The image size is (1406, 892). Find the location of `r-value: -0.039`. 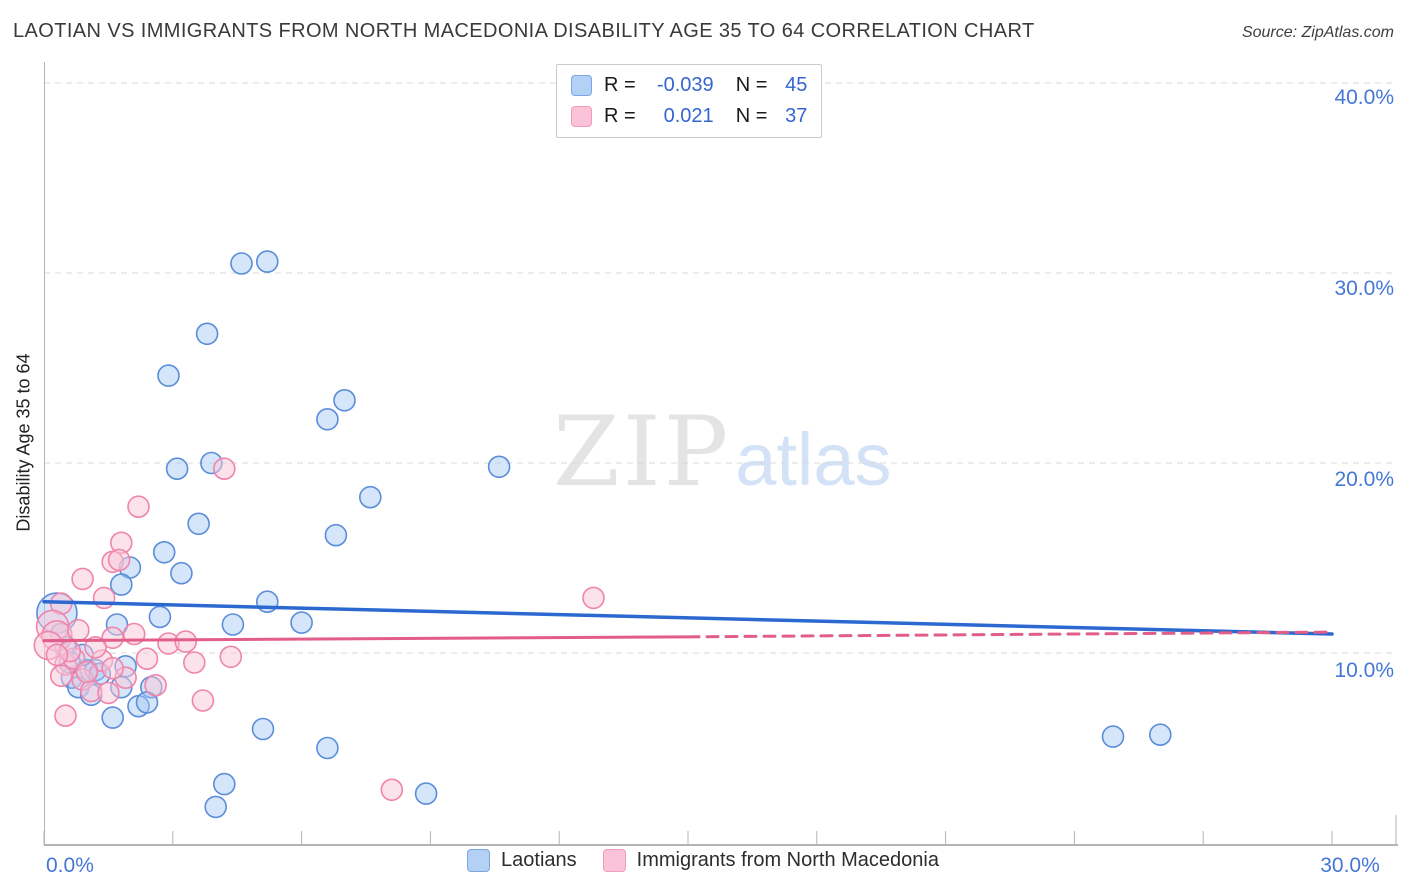

r-value: -0.039 is located at coordinates (685, 85).